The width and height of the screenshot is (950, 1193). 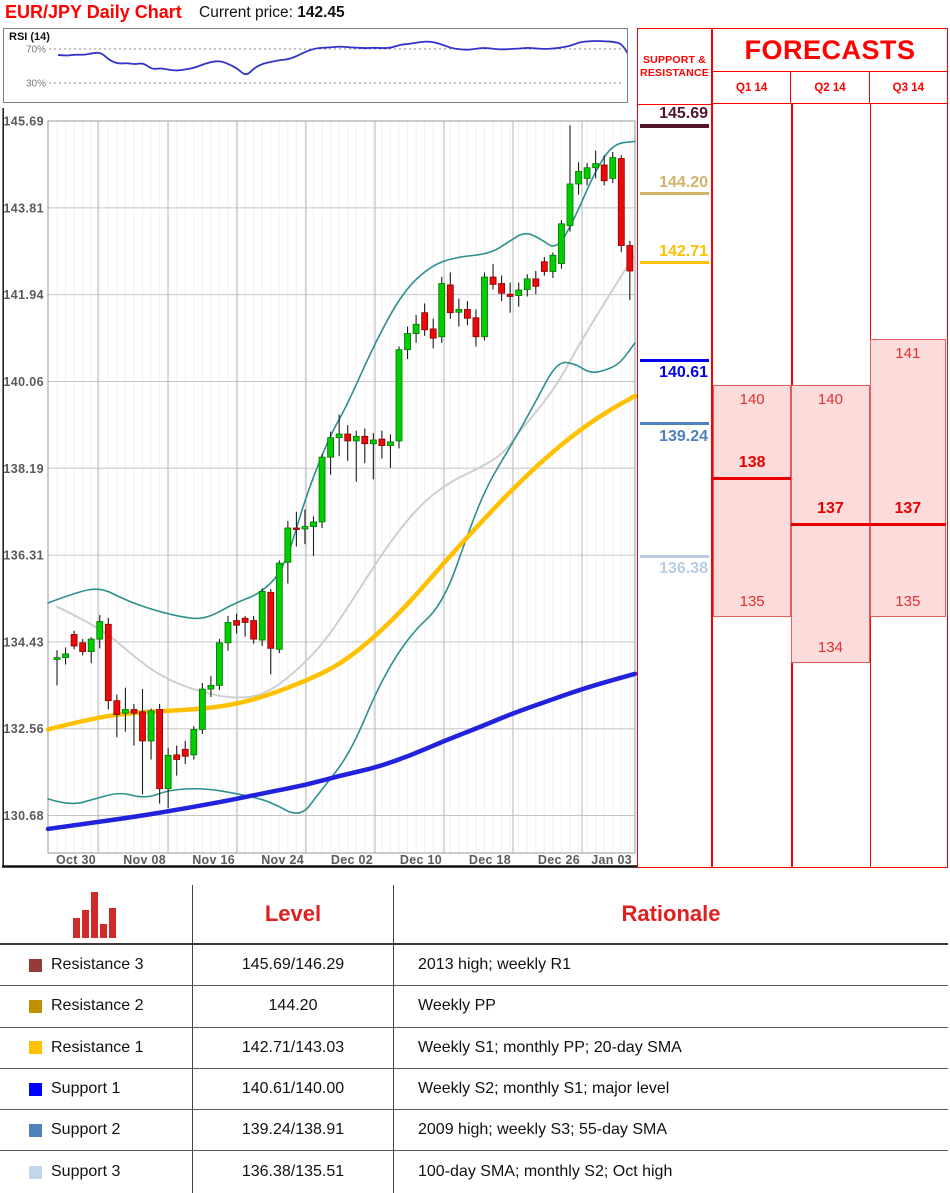 I want to click on level-name: Support 3, so click(x=86, y=1172).